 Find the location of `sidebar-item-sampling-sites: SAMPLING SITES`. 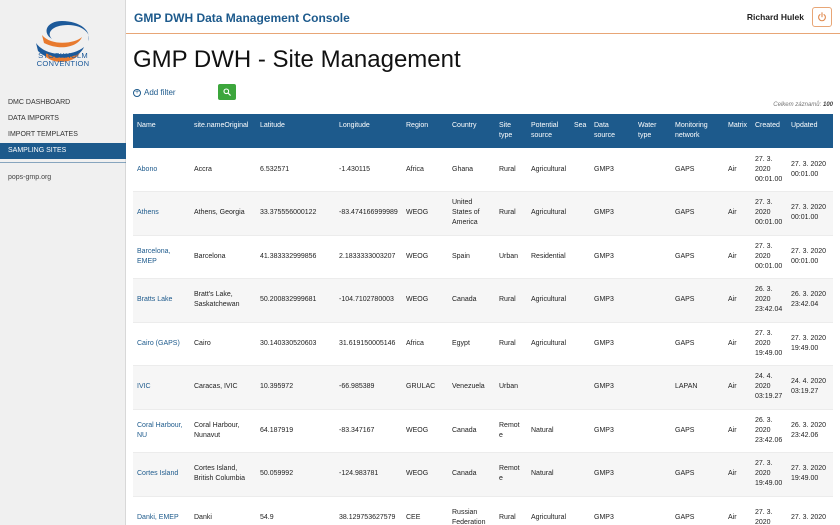

sidebar-item-sampling-sites: SAMPLING SITES is located at coordinates (63, 151).